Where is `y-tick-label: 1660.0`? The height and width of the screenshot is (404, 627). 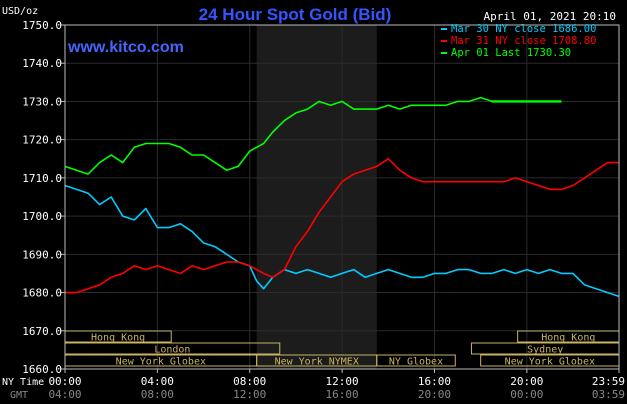 y-tick-label: 1660.0 is located at coordinates (42, 369).